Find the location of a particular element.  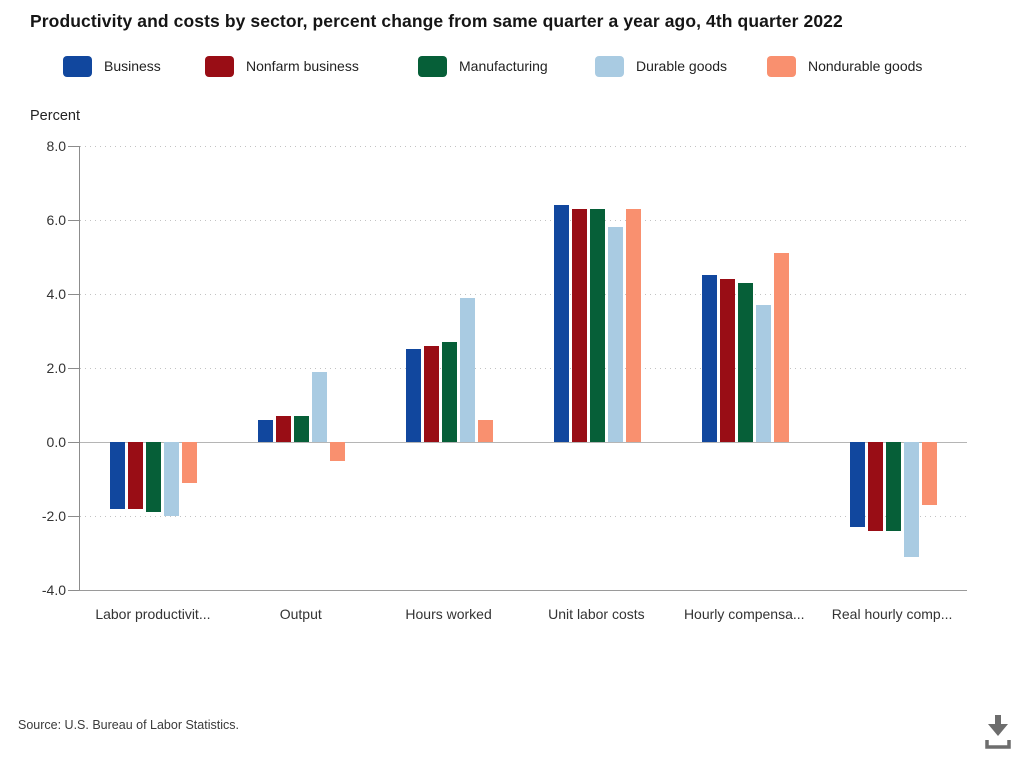

download-button is located at coordinates (998, 733).